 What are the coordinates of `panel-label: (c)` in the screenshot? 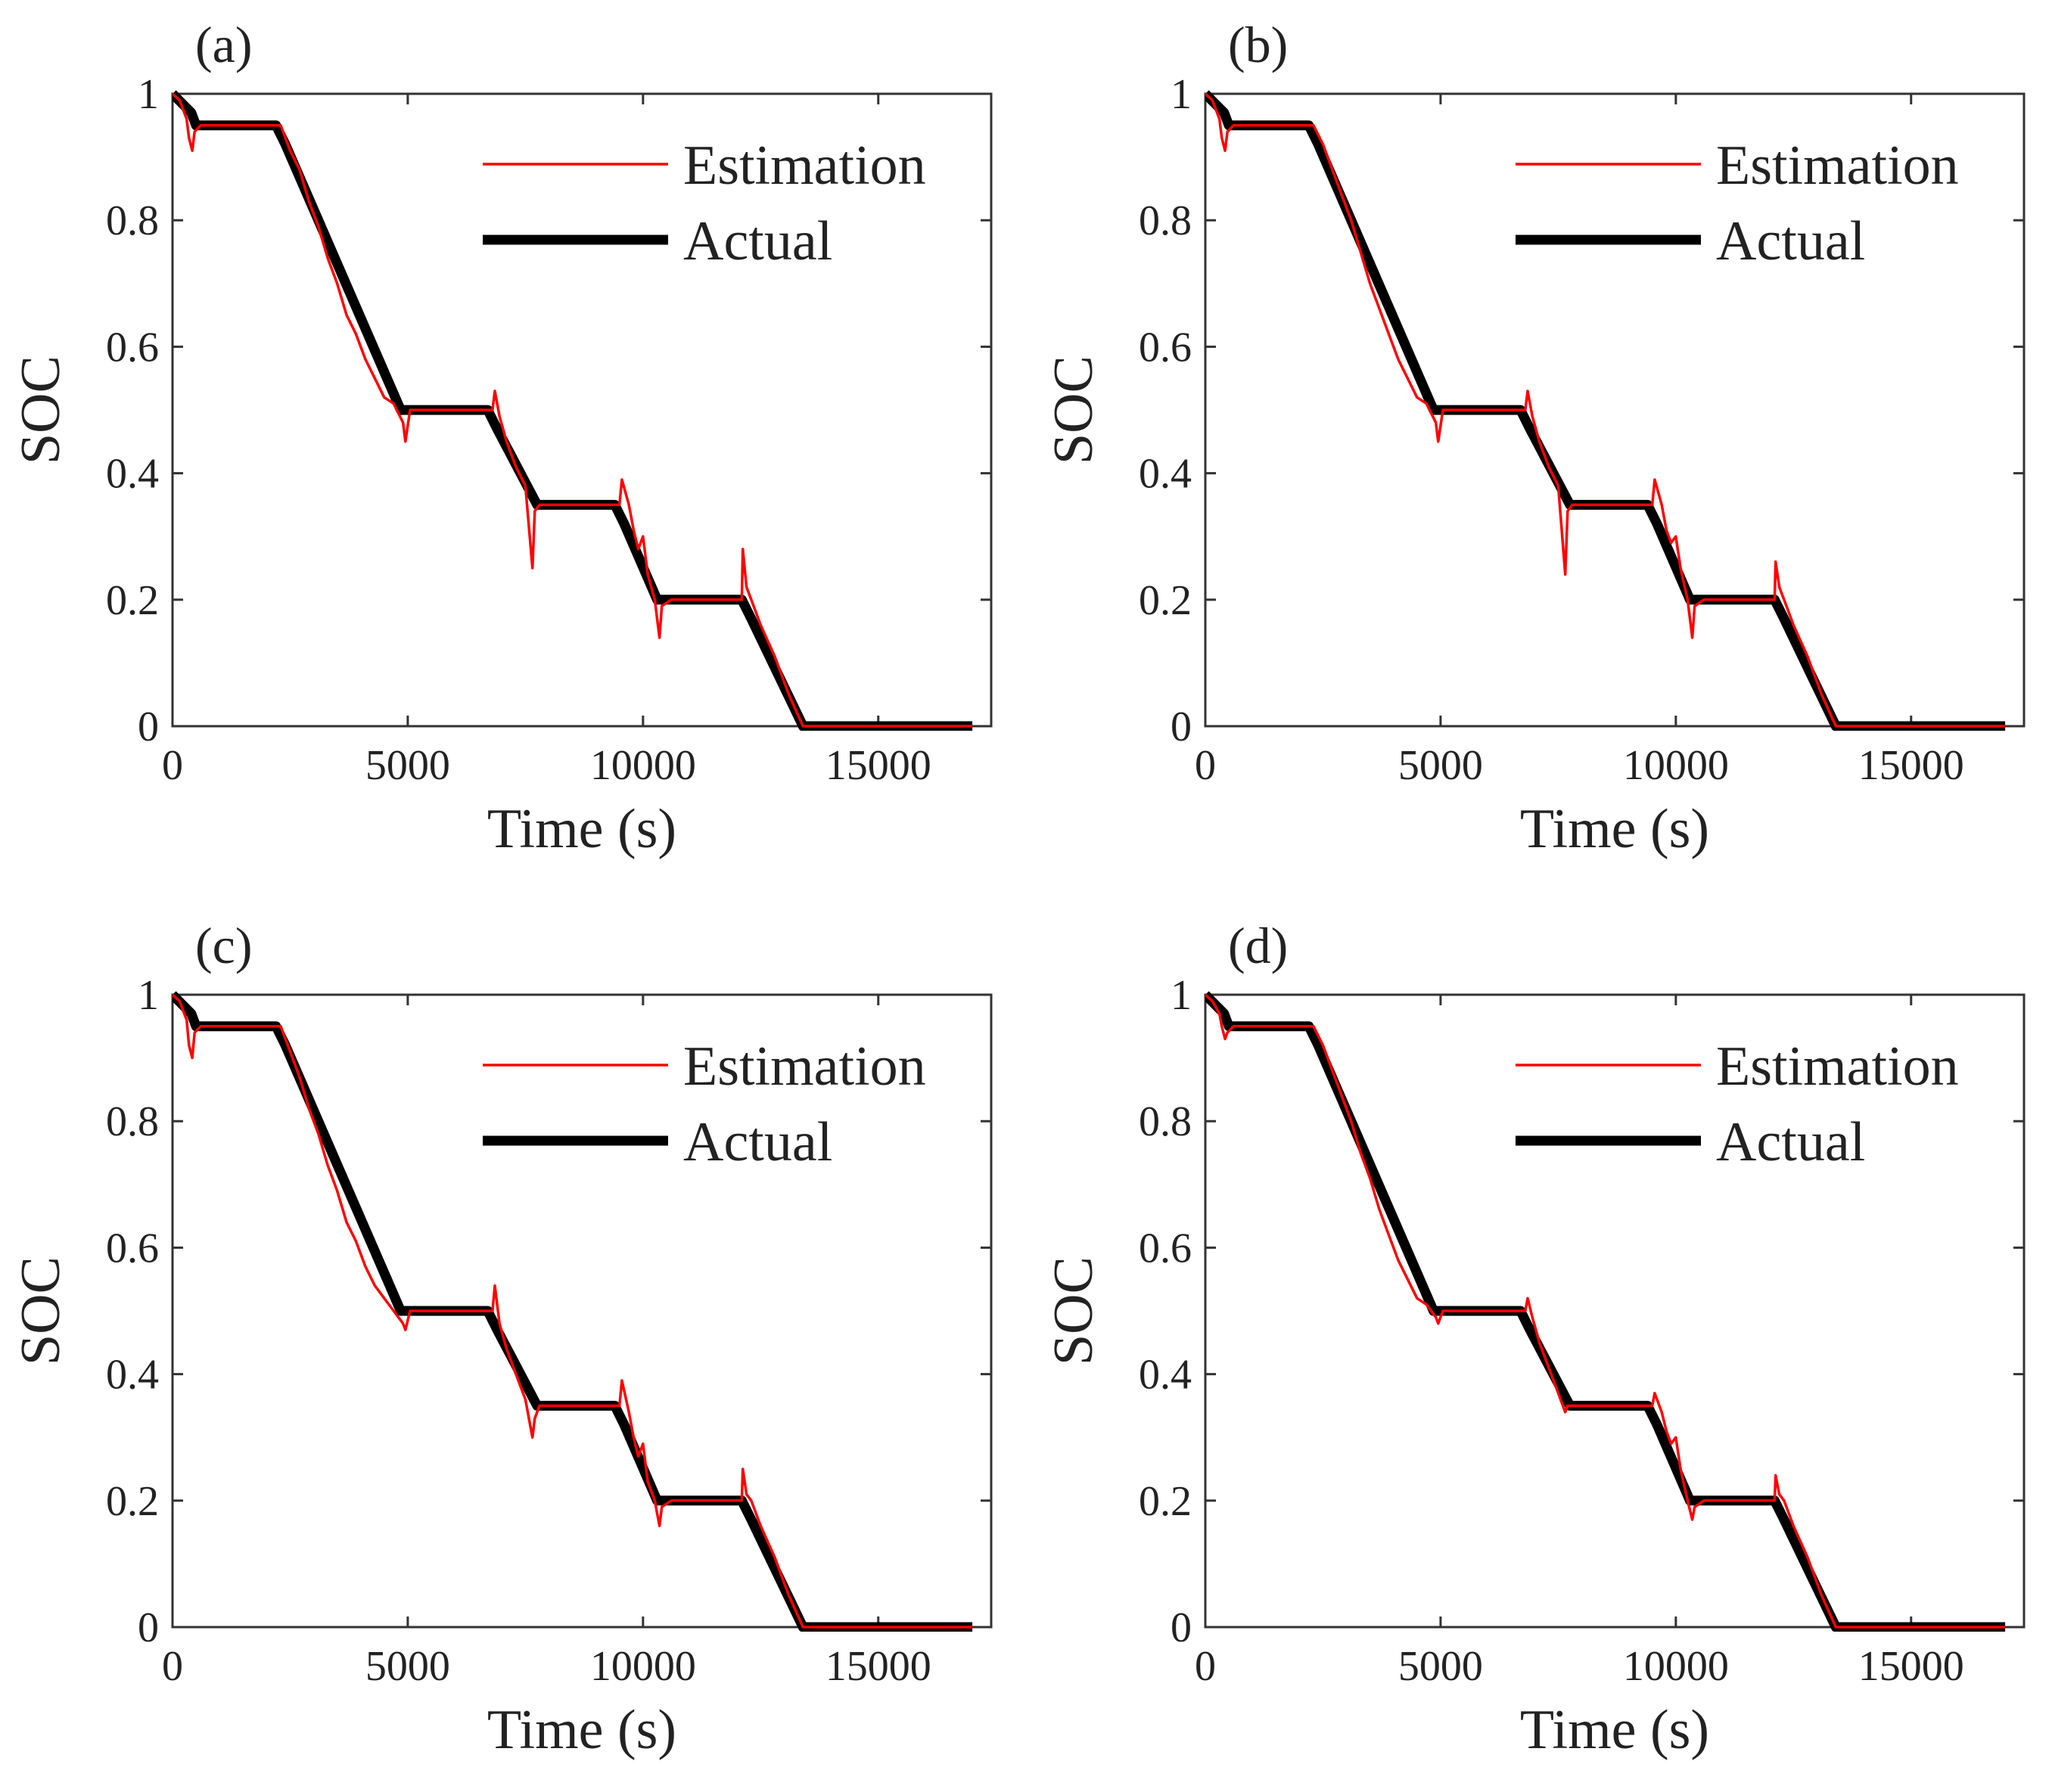 It's located at (223, 945).